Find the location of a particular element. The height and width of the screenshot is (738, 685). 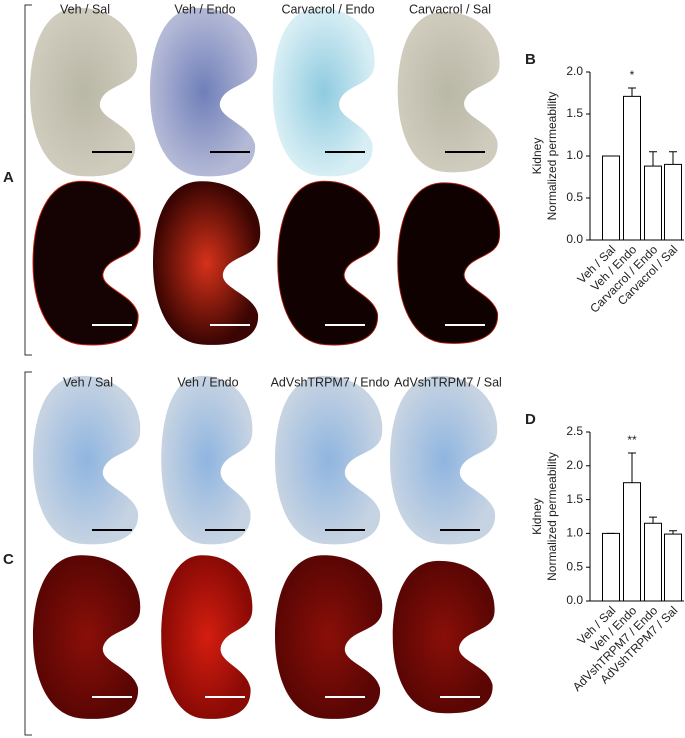

y-tick-label: 2.5 is located at coordinates (574, 431).